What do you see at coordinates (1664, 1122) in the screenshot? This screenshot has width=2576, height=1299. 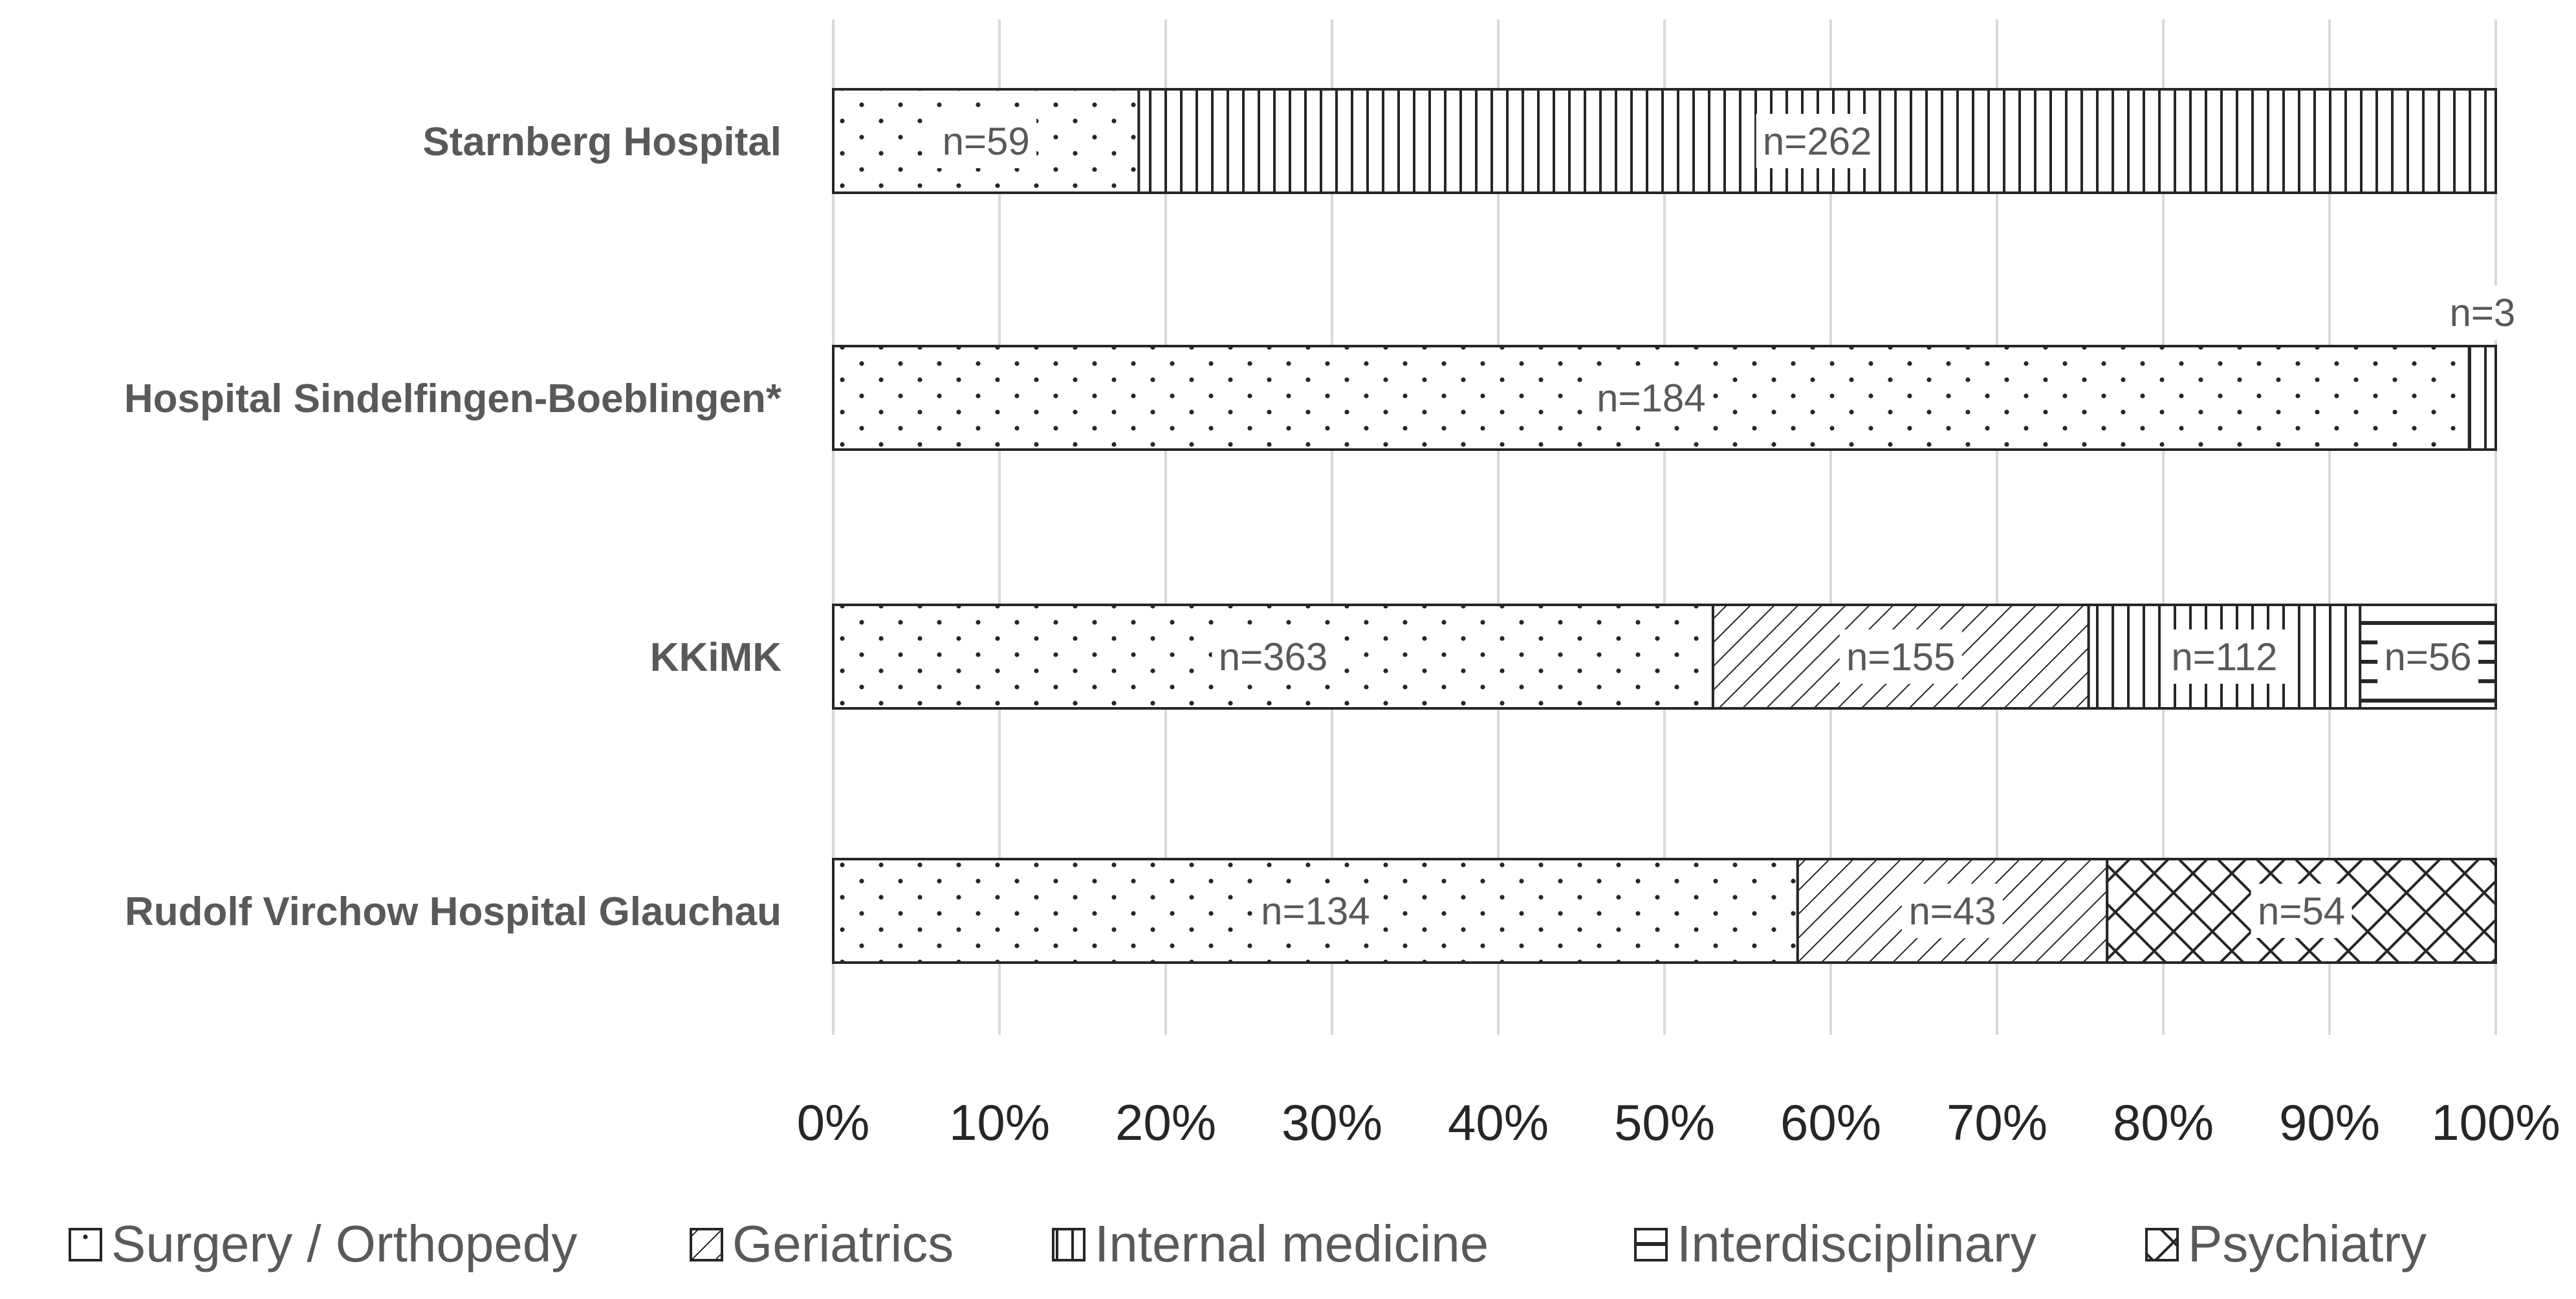 I see `x-tick-label: 50%` at bounding box center [1664, 1122].